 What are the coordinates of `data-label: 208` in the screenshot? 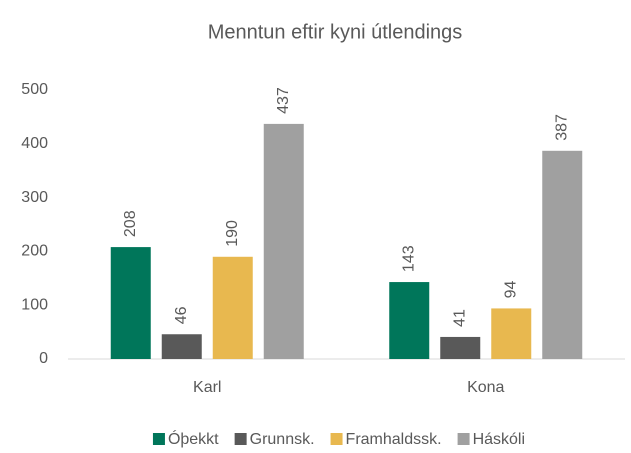 It's located at (130, 223).